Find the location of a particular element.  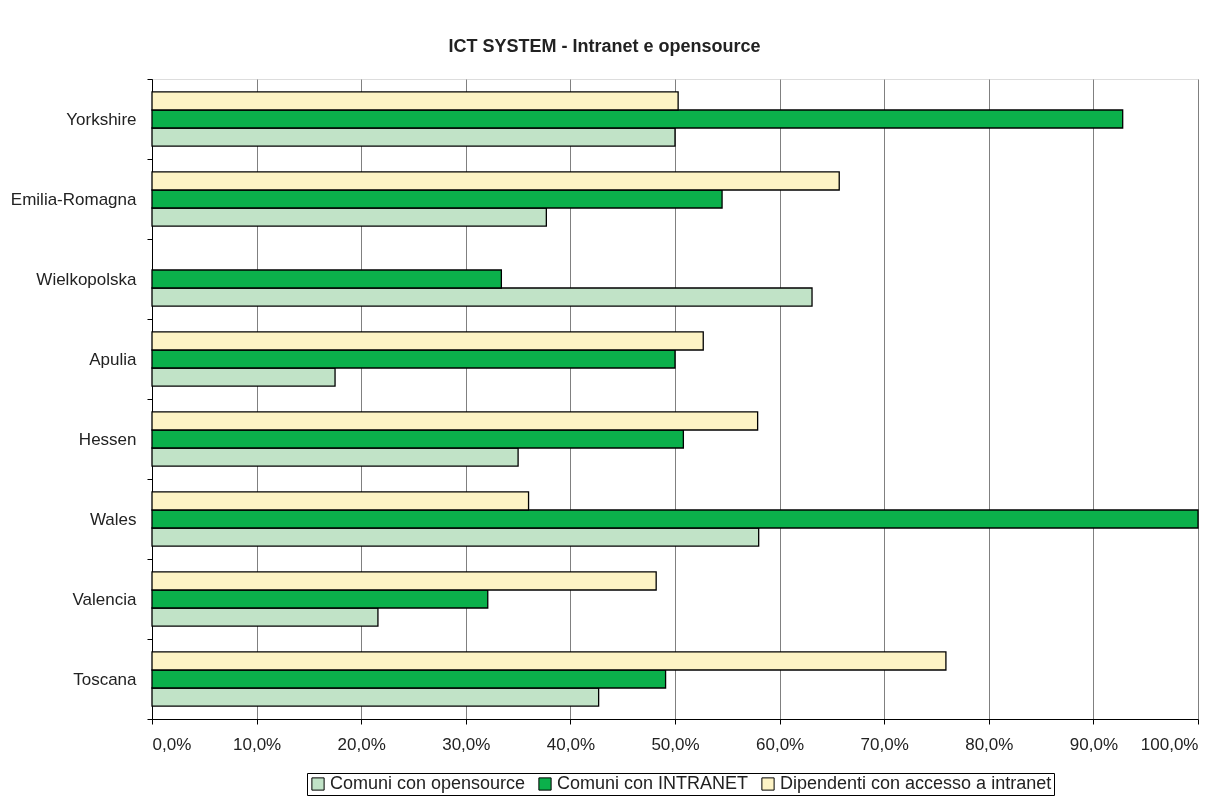

x-tick-label: 20,0% is located at coordinates (361, 744).